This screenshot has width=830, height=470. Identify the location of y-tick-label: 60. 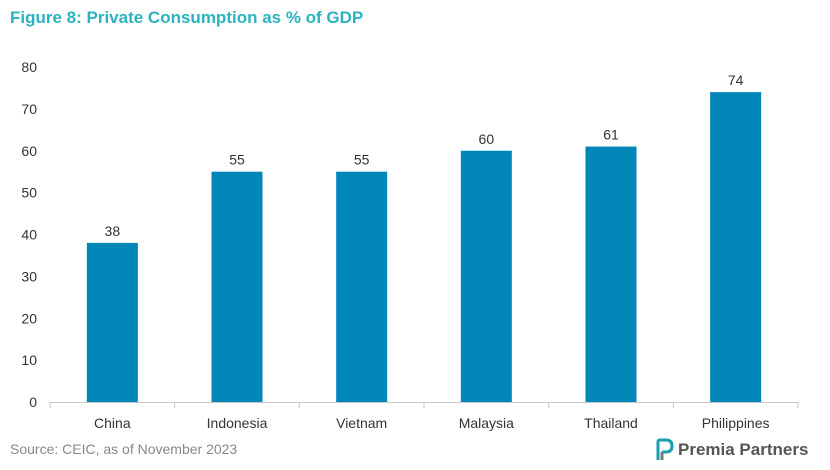
(29, 151).